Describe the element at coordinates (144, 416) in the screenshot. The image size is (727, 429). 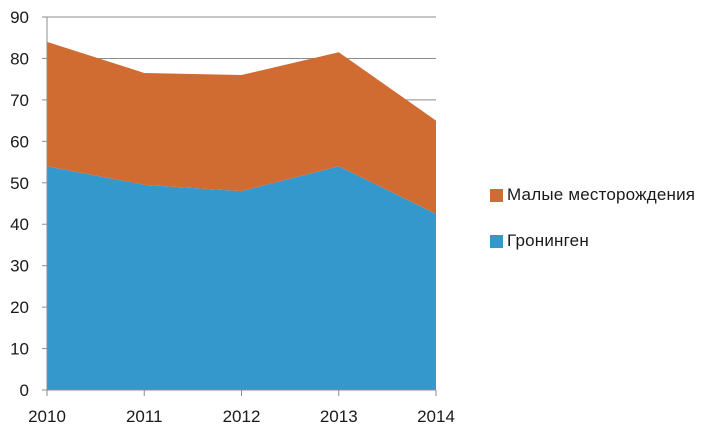
I see `x-tick-label-2011: 2011` at that location.